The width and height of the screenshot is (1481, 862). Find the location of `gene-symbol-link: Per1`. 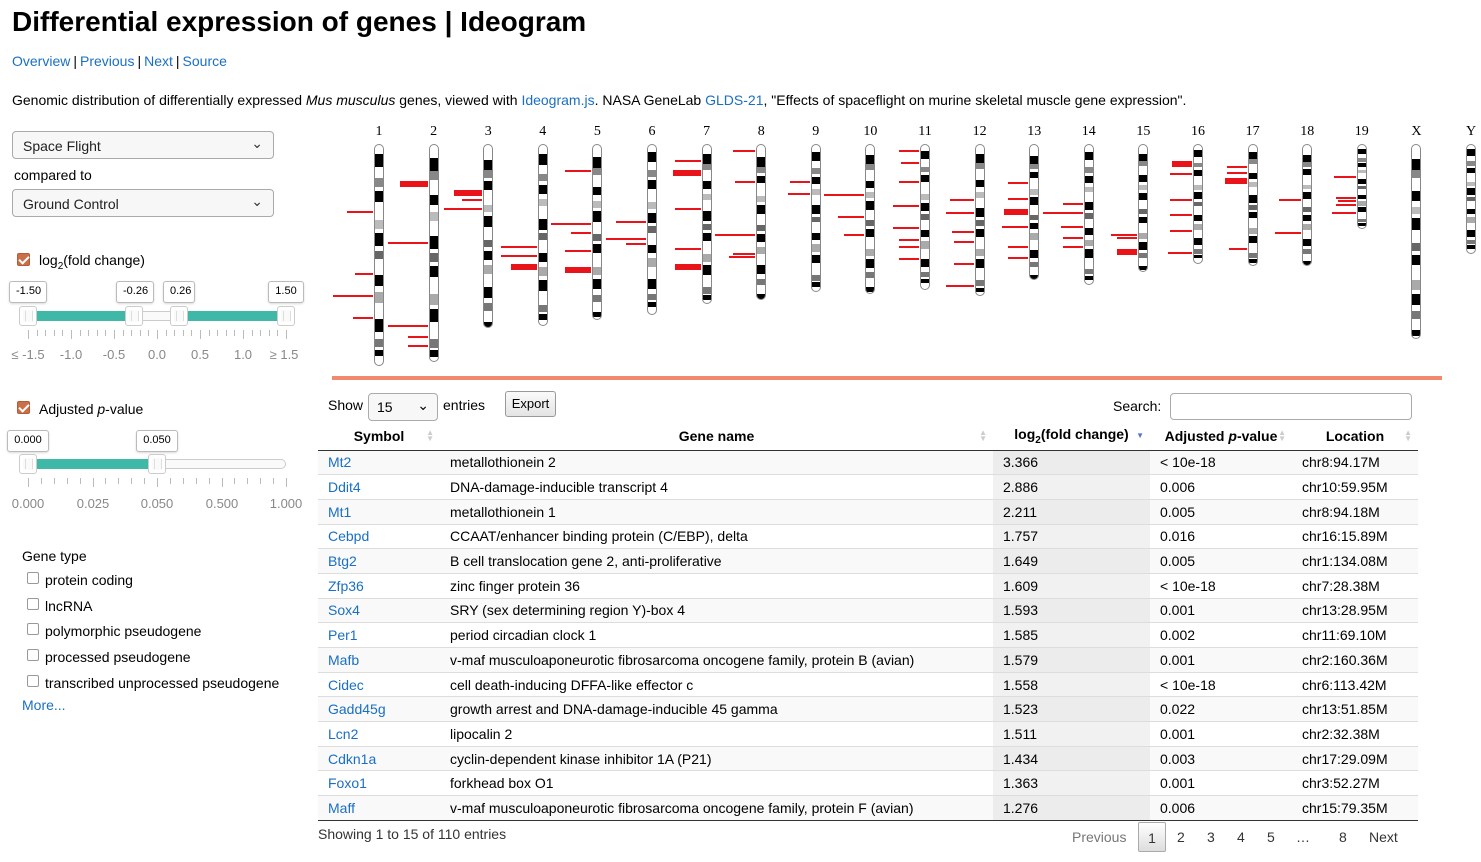

gene-symbol-link: Per1 is located at coordinates (343, 635).